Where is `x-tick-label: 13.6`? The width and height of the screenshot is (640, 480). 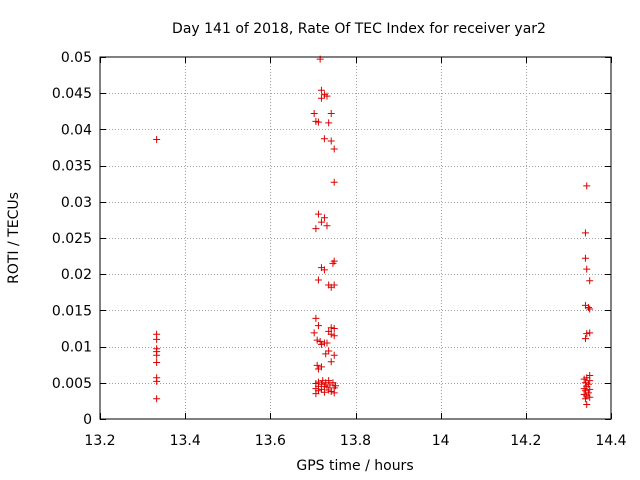 x-tick-label: 13.6 is located at coordinates (270, 441).